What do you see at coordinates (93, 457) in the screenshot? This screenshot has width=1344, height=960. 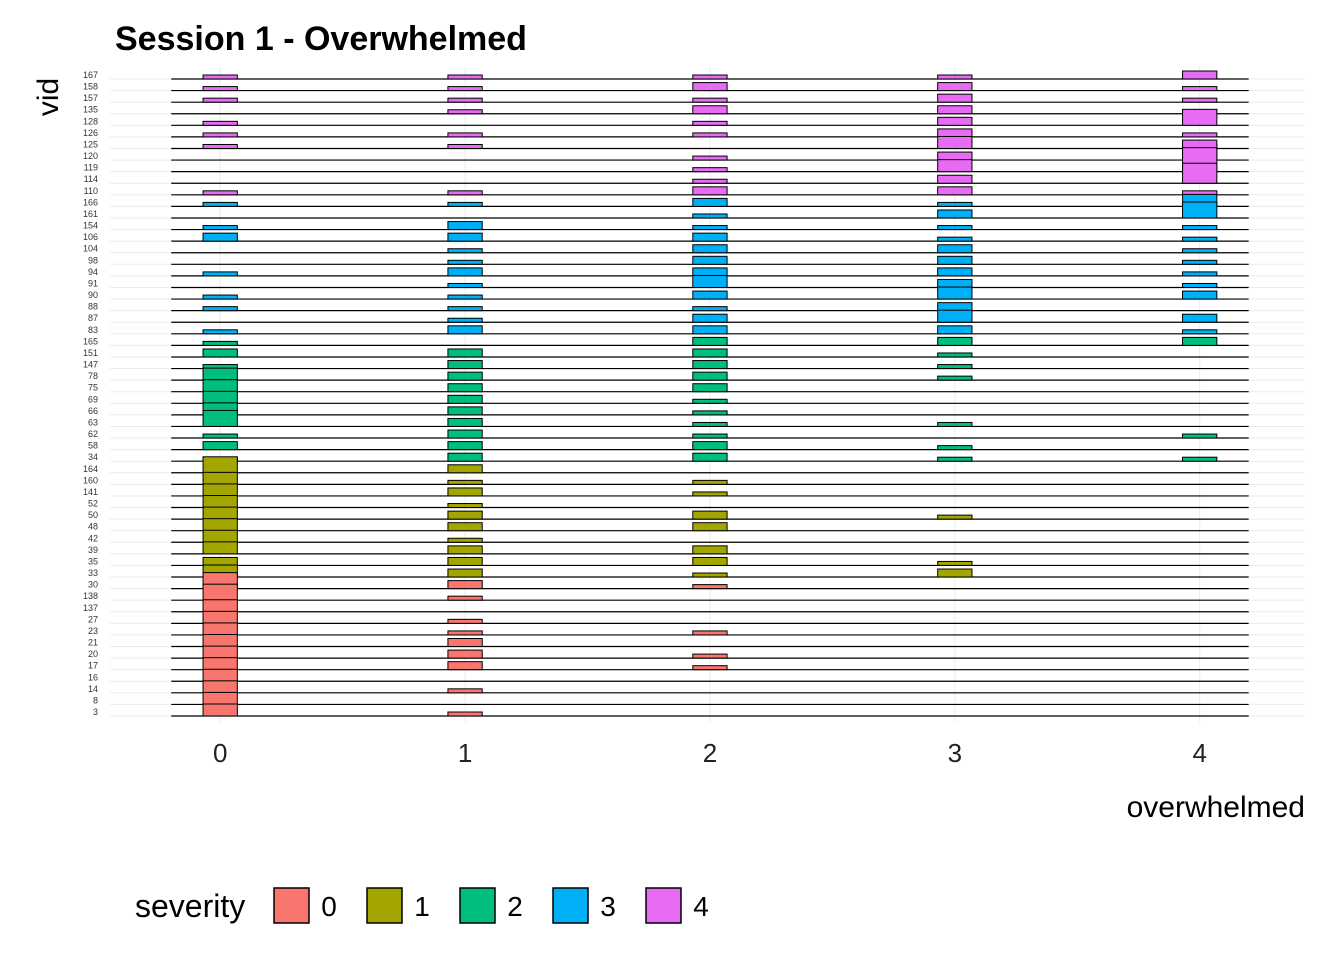 I see `y-tick-label: 34` at bounding box center [93, 457].